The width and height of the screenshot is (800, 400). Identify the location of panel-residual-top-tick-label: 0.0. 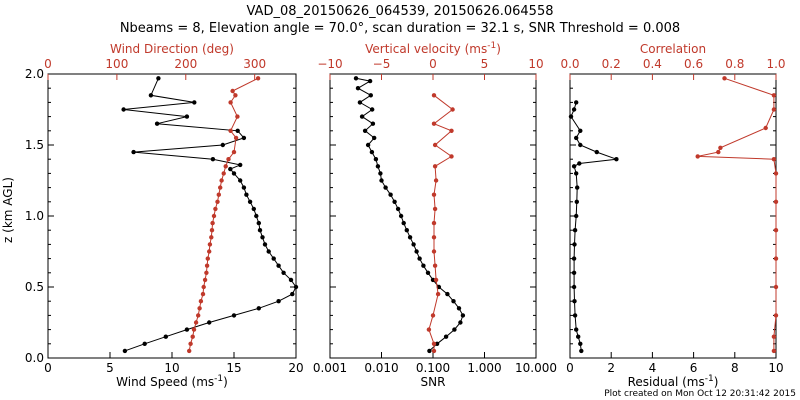
(569, 64).